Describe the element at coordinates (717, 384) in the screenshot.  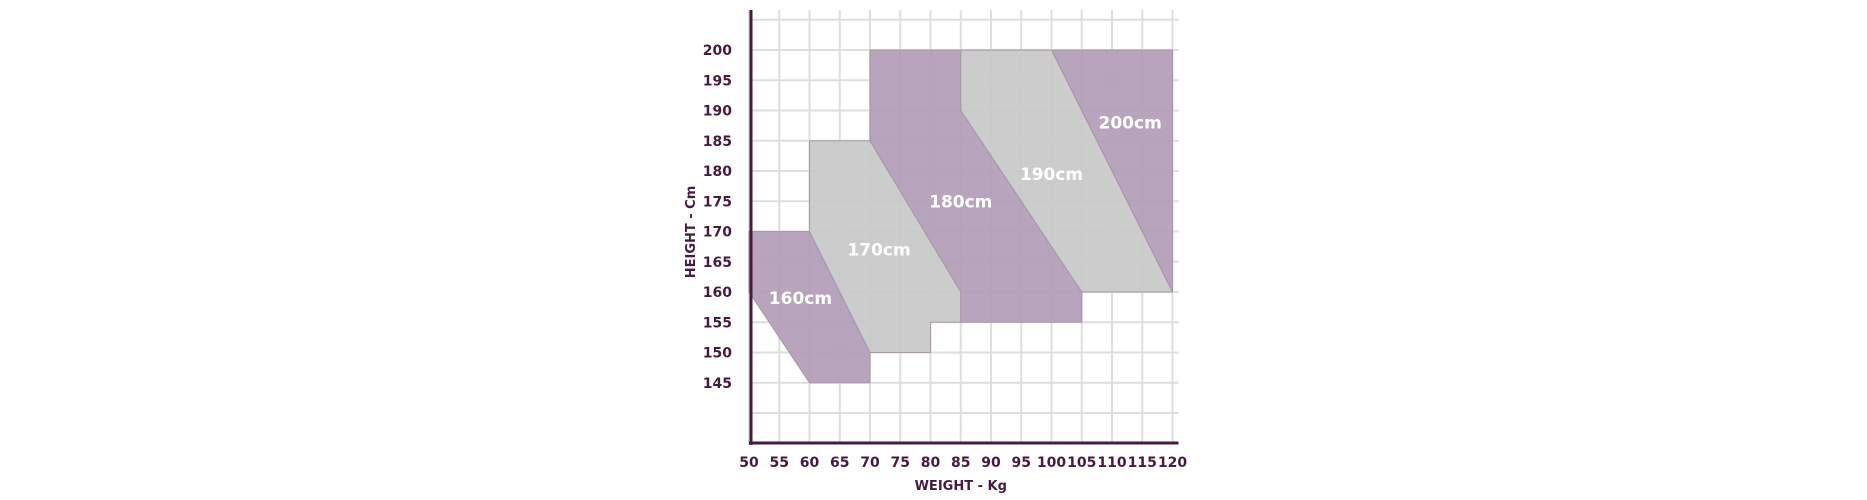
I see `y-tick-145: 145` at that location.